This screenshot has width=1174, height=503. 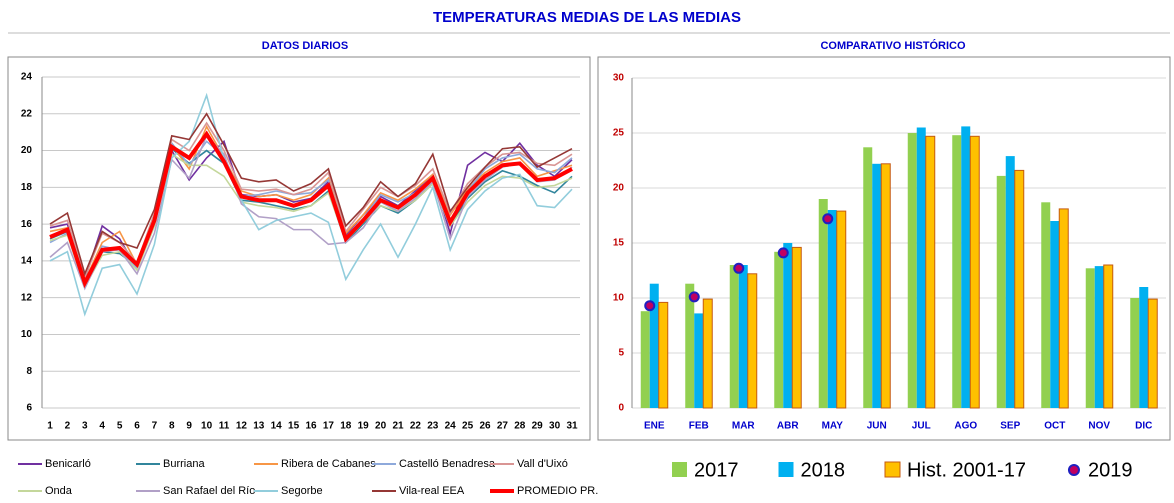 I want to click on x-tick-label: 1, so click(x=50, y=426).